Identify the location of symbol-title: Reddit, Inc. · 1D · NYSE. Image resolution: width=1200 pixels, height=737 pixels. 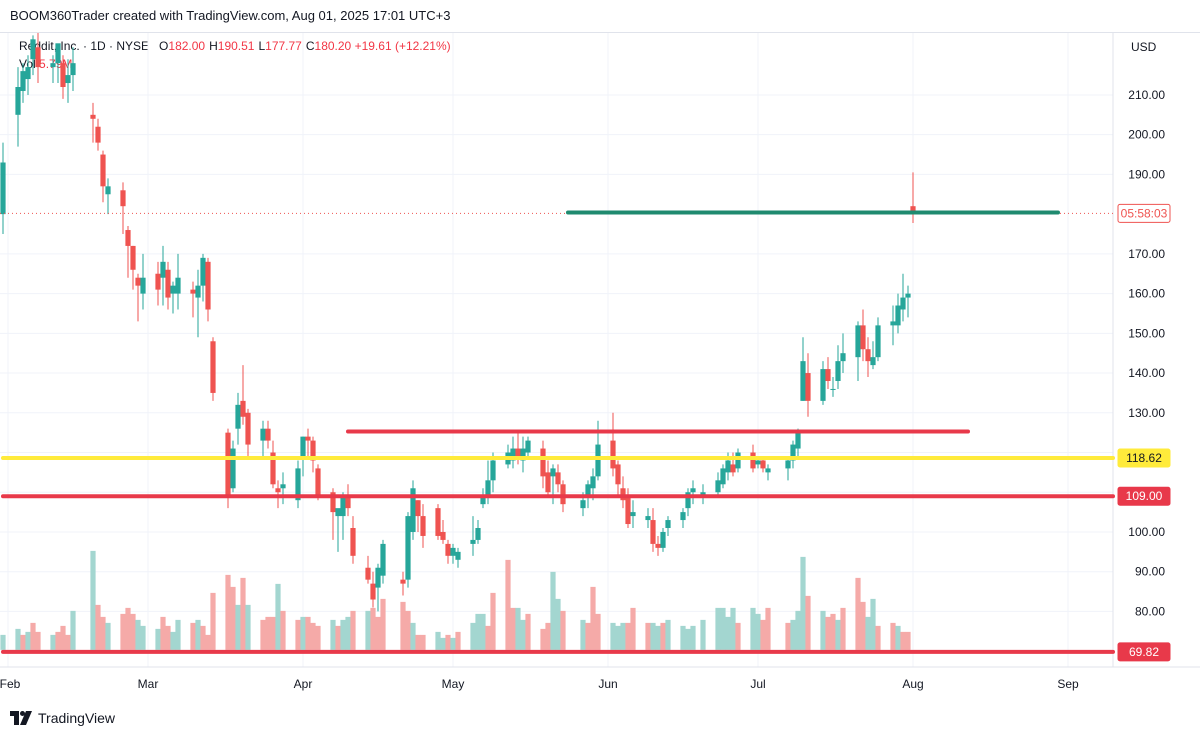
(84, 46).